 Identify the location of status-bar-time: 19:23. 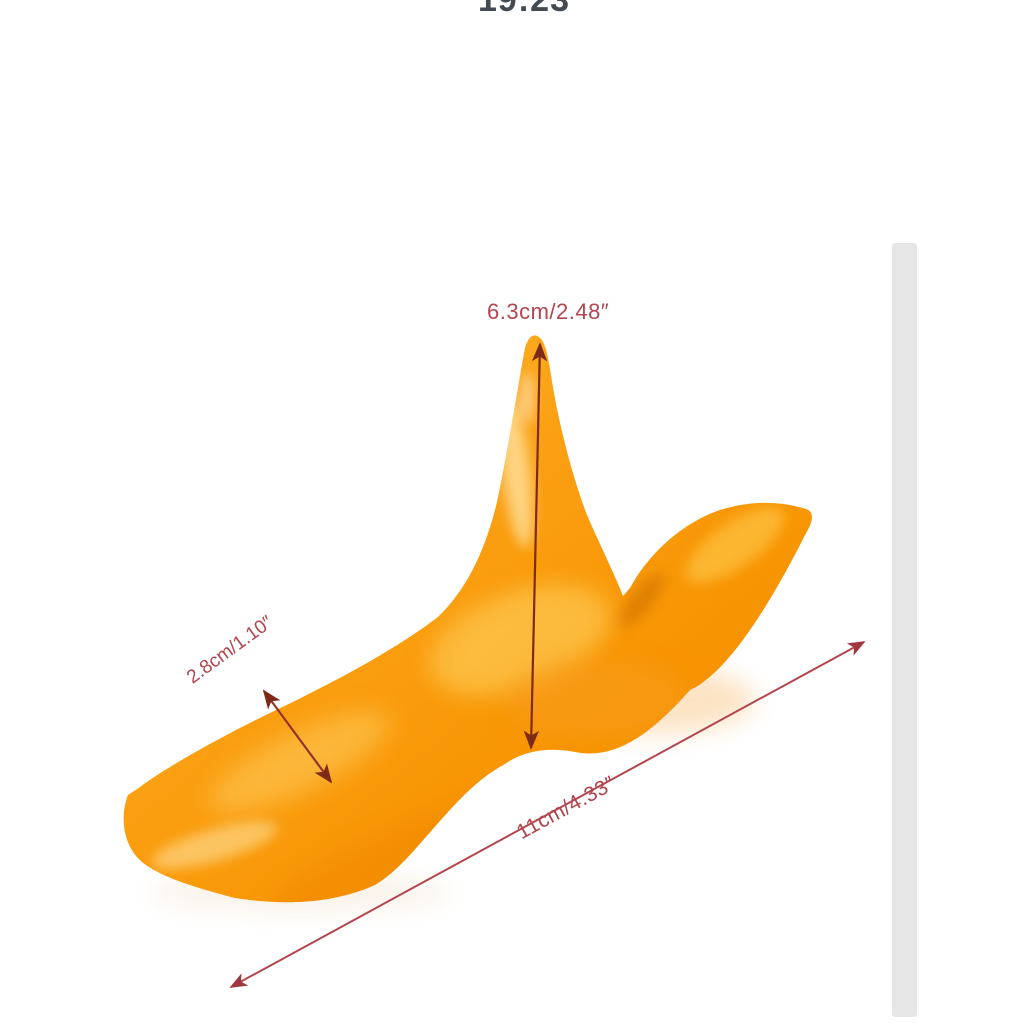
(524, 9).